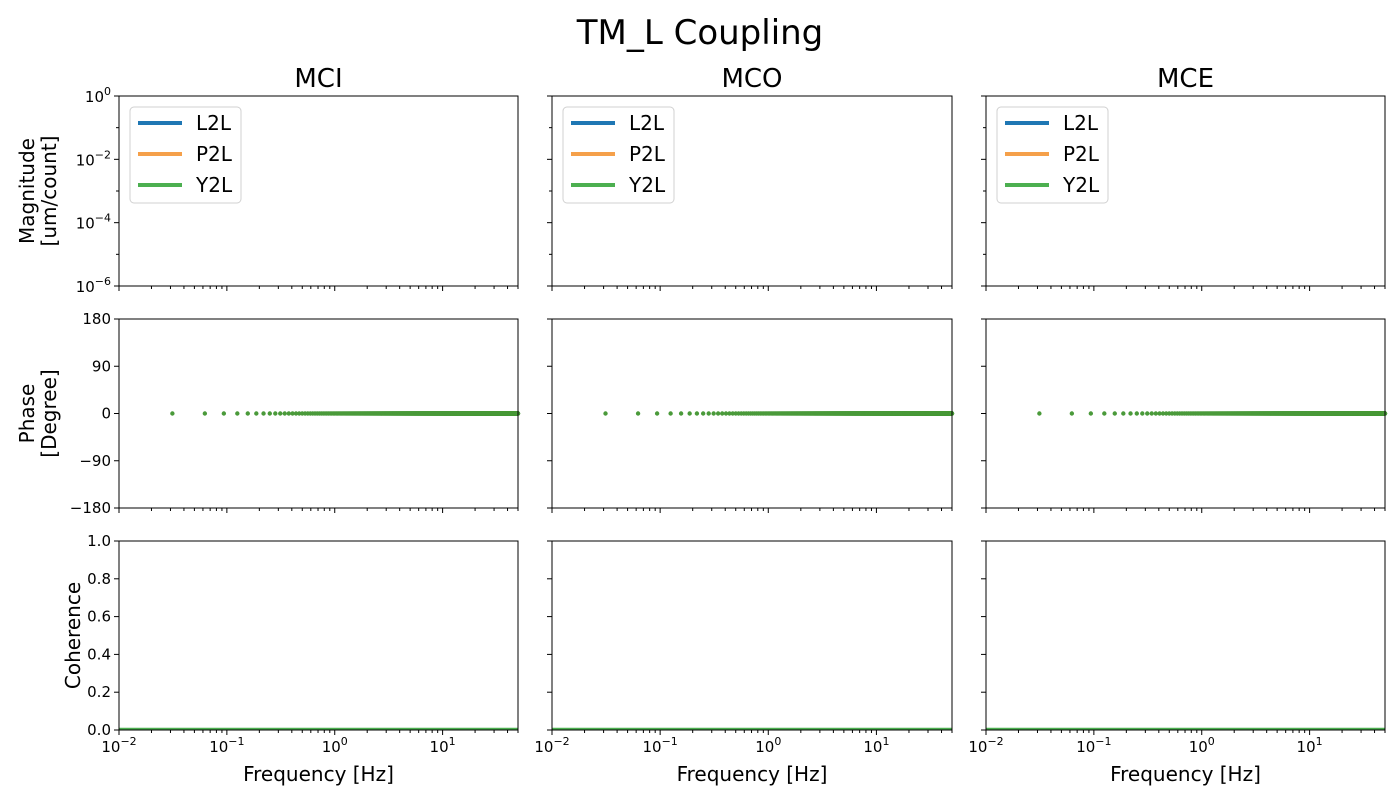 The width and height of the screenshot is (1400, 800). What do you see at coordinates (751, 79) in the screenshot?
I see `column-title-mco: MCO` at bounding box center [751, 79].